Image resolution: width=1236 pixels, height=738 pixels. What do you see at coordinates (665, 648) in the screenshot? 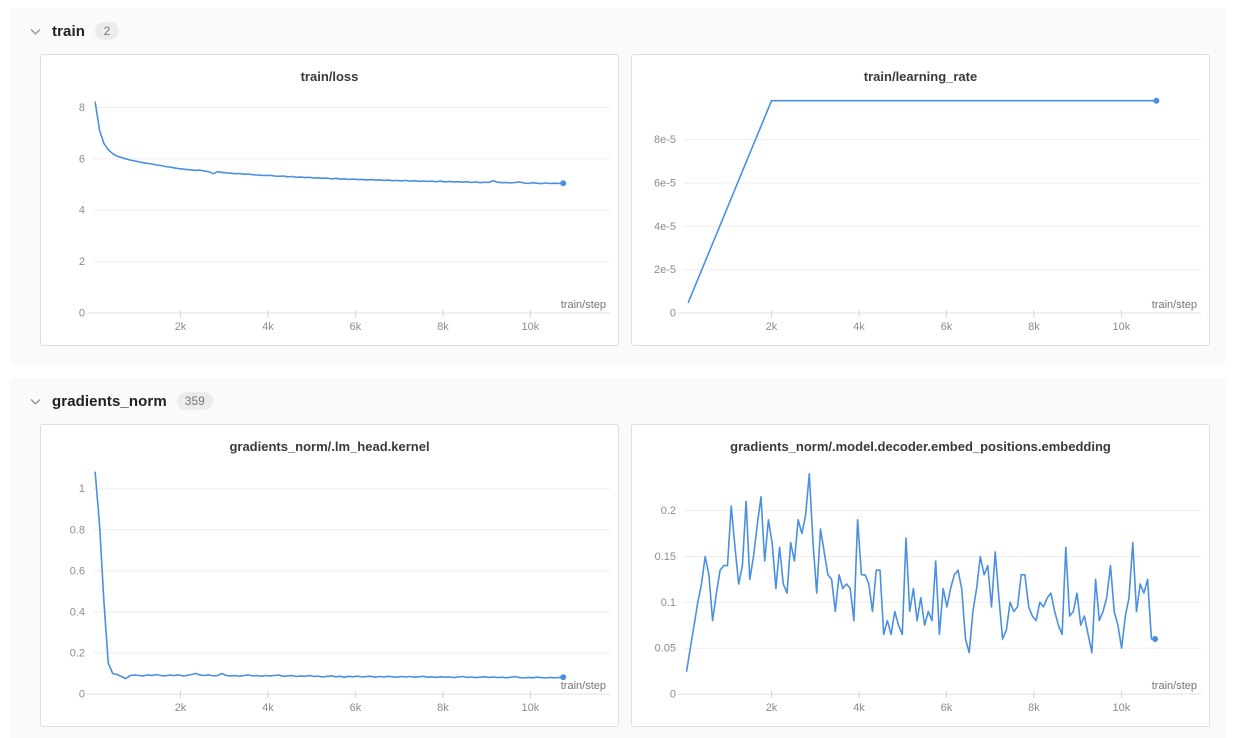
I see `svg-text: 0.05` at bounding box center [665, 648].